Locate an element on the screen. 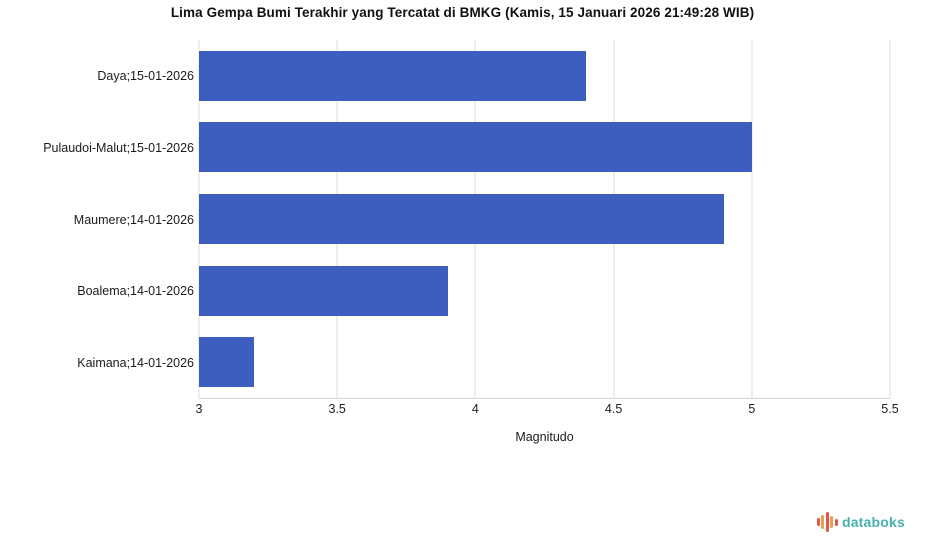 The width and height of the screenshot is (925, 547). x-axis-title: Magnitudo is located at coordinates (544, 437).